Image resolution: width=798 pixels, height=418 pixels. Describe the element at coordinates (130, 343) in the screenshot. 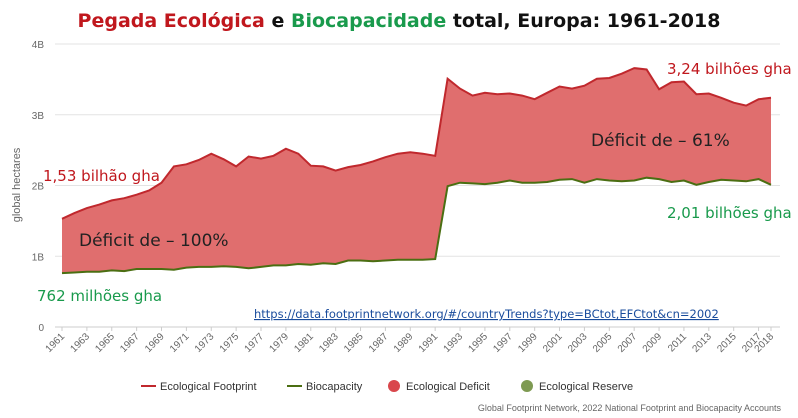

I see `x-tick-label: 1967` at that location.